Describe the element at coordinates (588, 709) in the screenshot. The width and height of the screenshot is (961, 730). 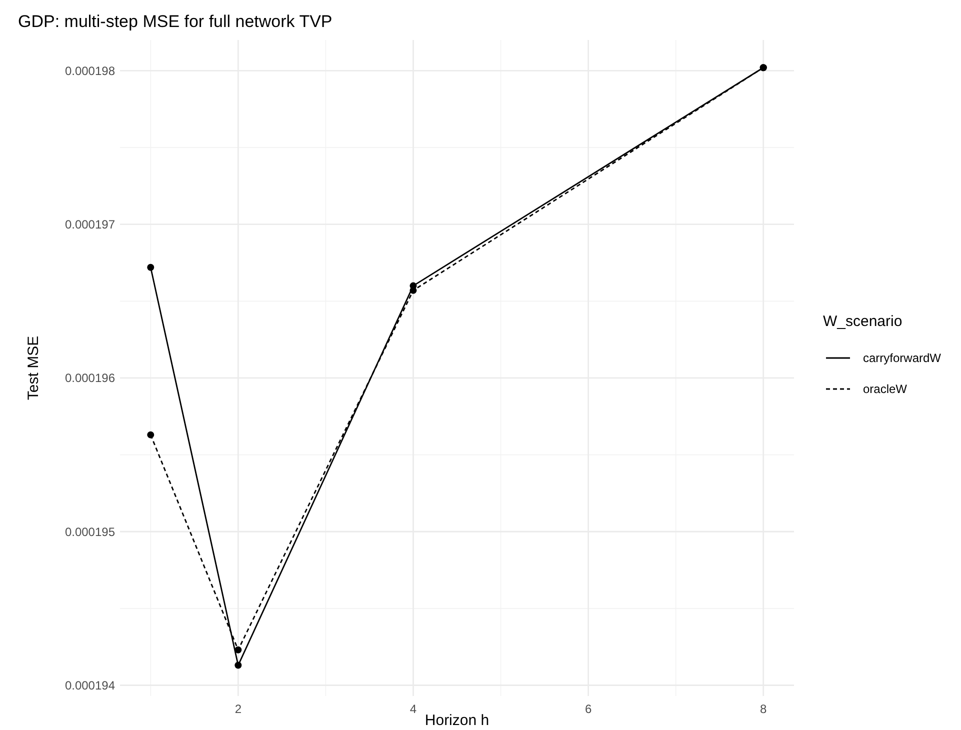
I see `x-tick-label: 6` at that location.